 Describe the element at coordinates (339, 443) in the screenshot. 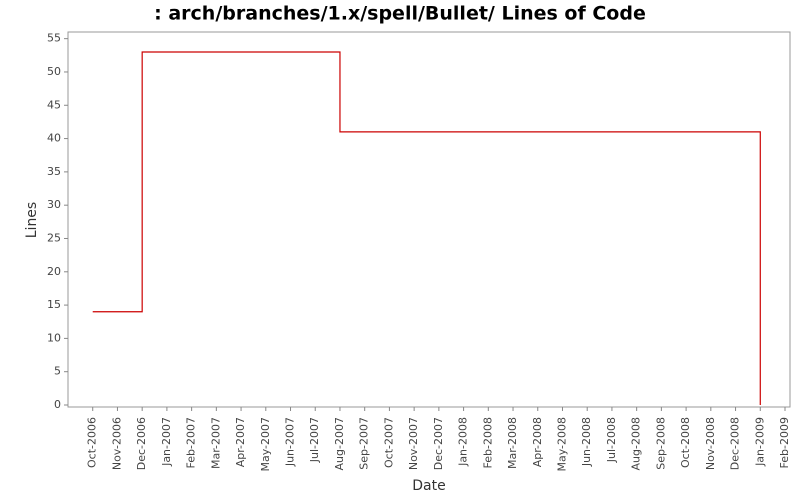

I see `x-tick-label: Aug-2007` at that location.